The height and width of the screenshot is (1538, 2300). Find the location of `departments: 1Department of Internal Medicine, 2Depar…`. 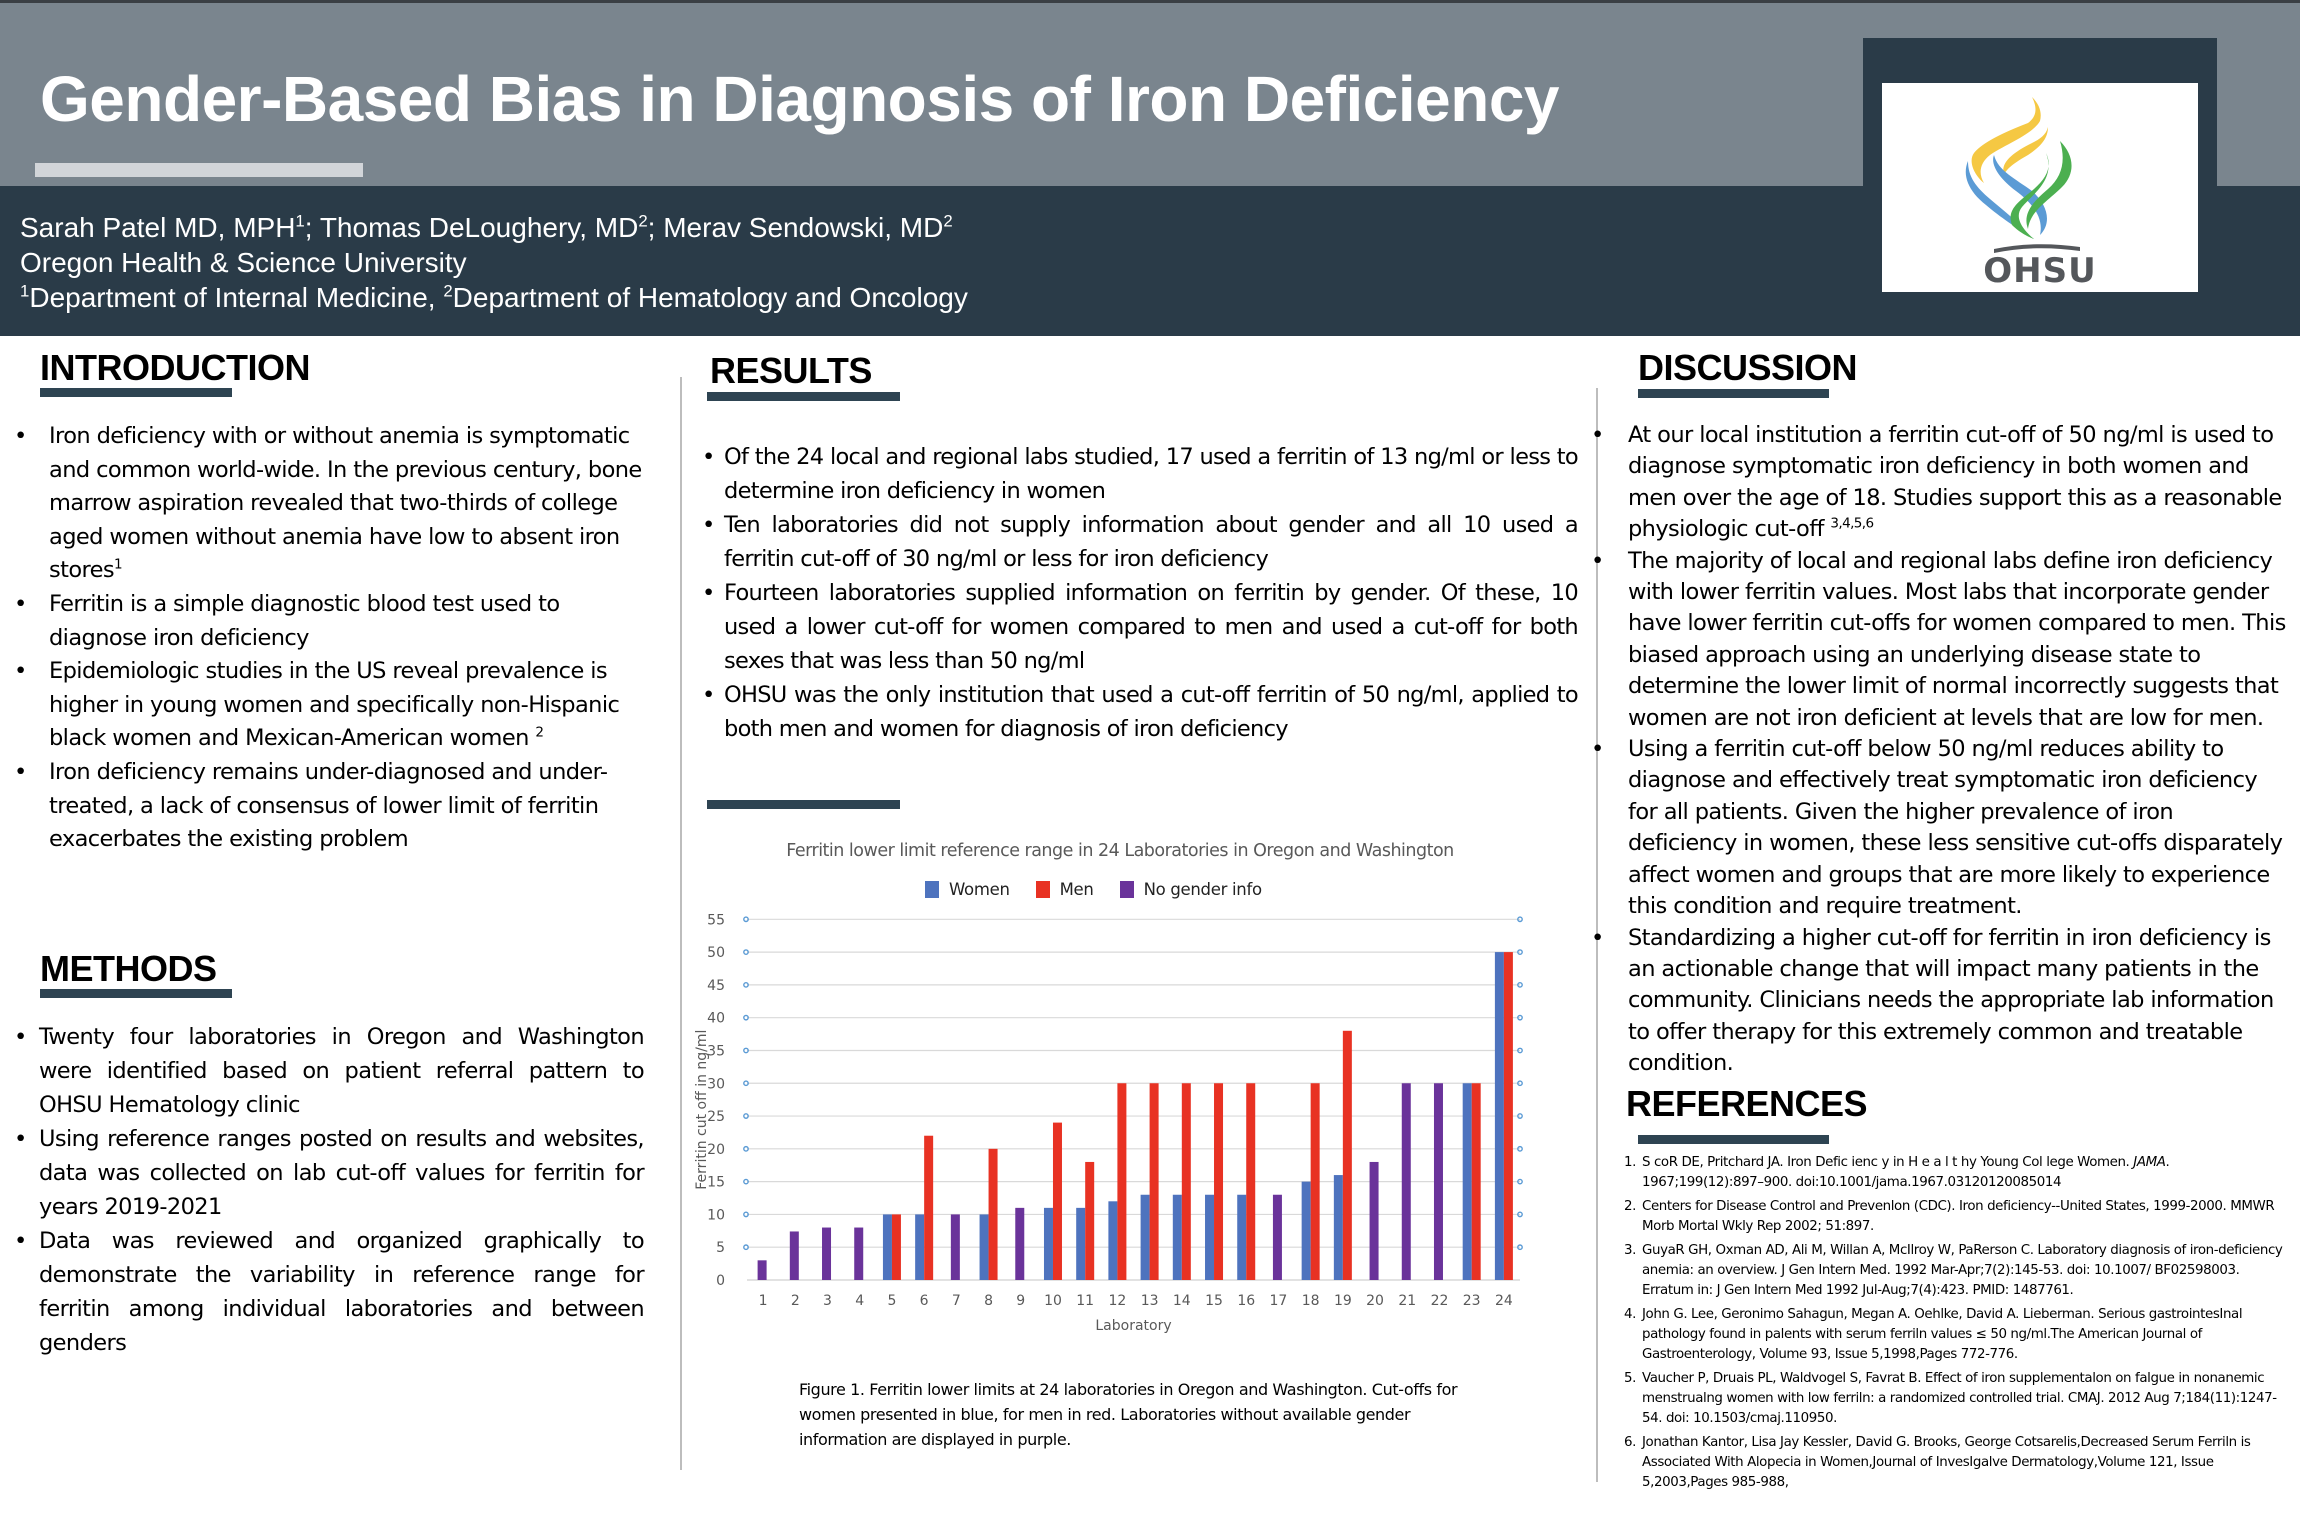

departments: 1Department of Internal Medicine, 2Depar… is located at coordinates (494, 297).